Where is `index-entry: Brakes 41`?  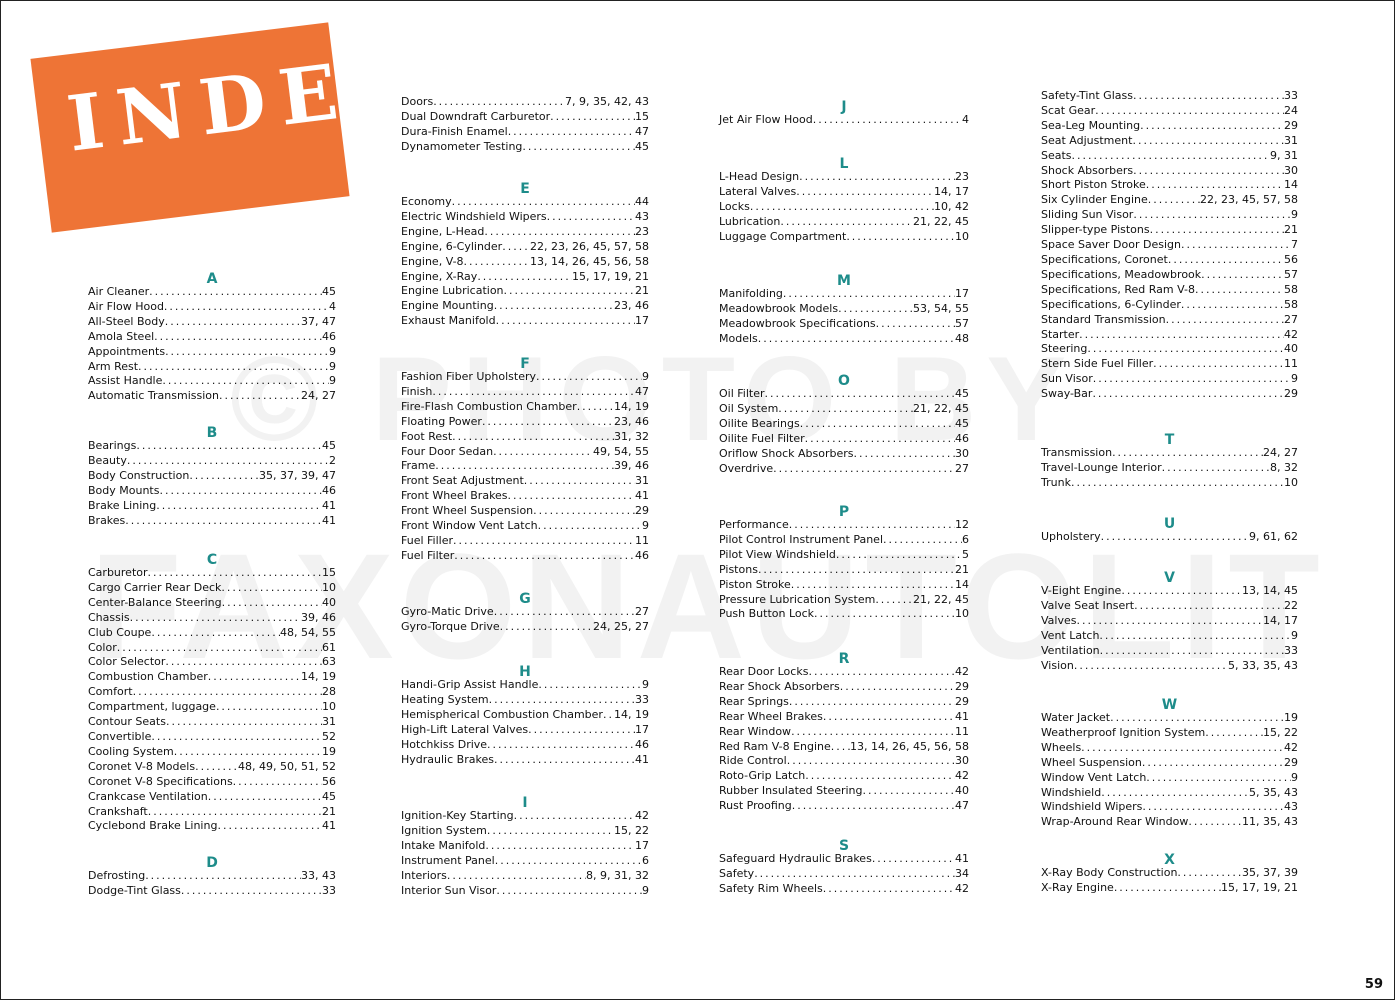
index-entry: Brakes 41 is located at coordinates (212, 521).